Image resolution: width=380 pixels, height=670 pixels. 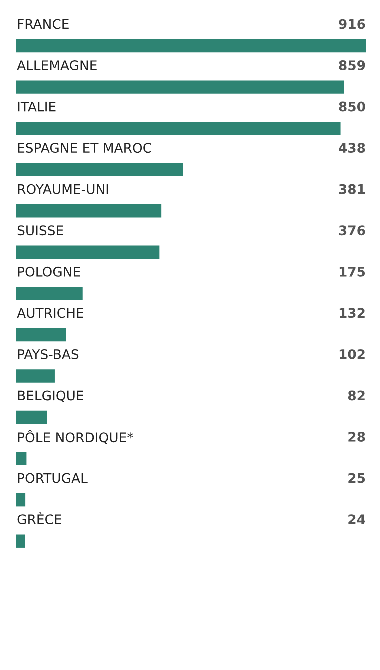 I want to click on y-tick-label: ROYAUME-UNI, so click(x=63, y=189).